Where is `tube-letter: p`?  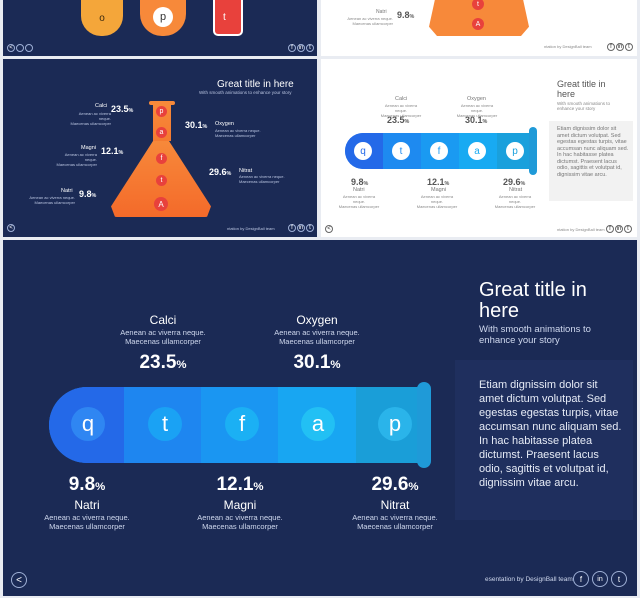 tube-letter: p is located at coordinates (395, 424).